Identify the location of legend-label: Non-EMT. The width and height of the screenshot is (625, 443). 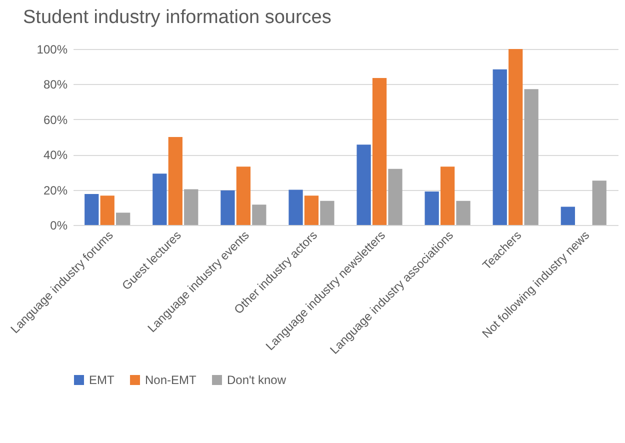
(171, 380).